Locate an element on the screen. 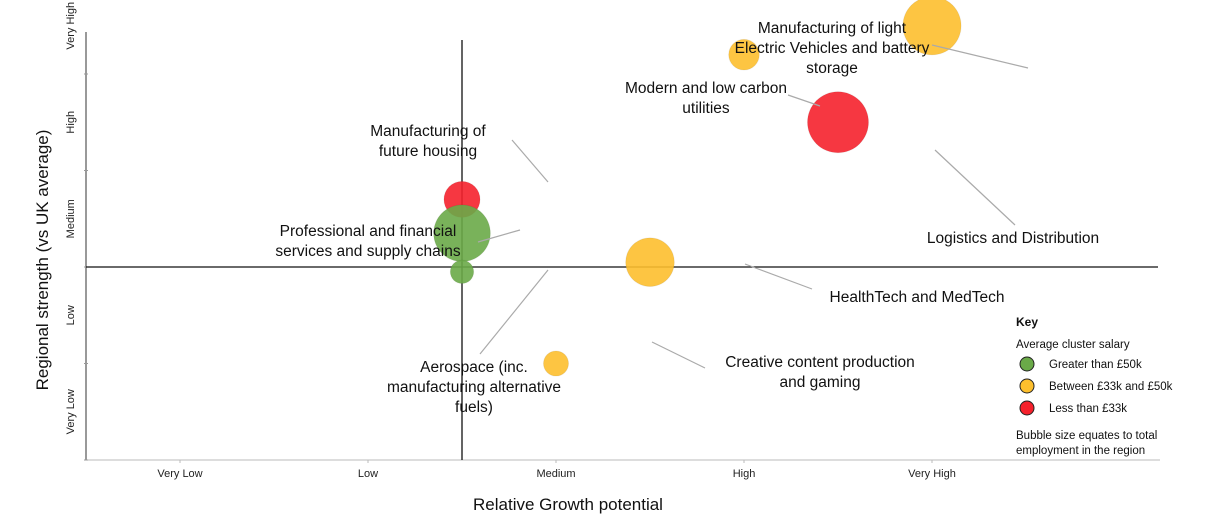  x-tick-label: Low is located at coordinates (368, 474).